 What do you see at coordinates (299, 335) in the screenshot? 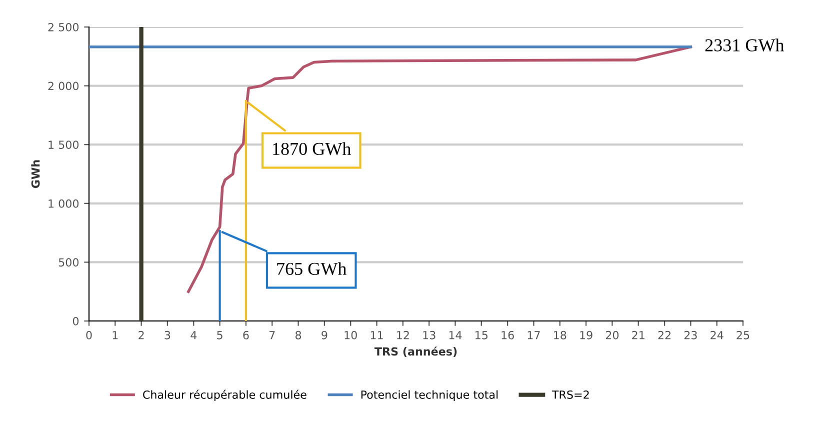
I see `x-tick-label: 8` at bounding box center [299, 335].